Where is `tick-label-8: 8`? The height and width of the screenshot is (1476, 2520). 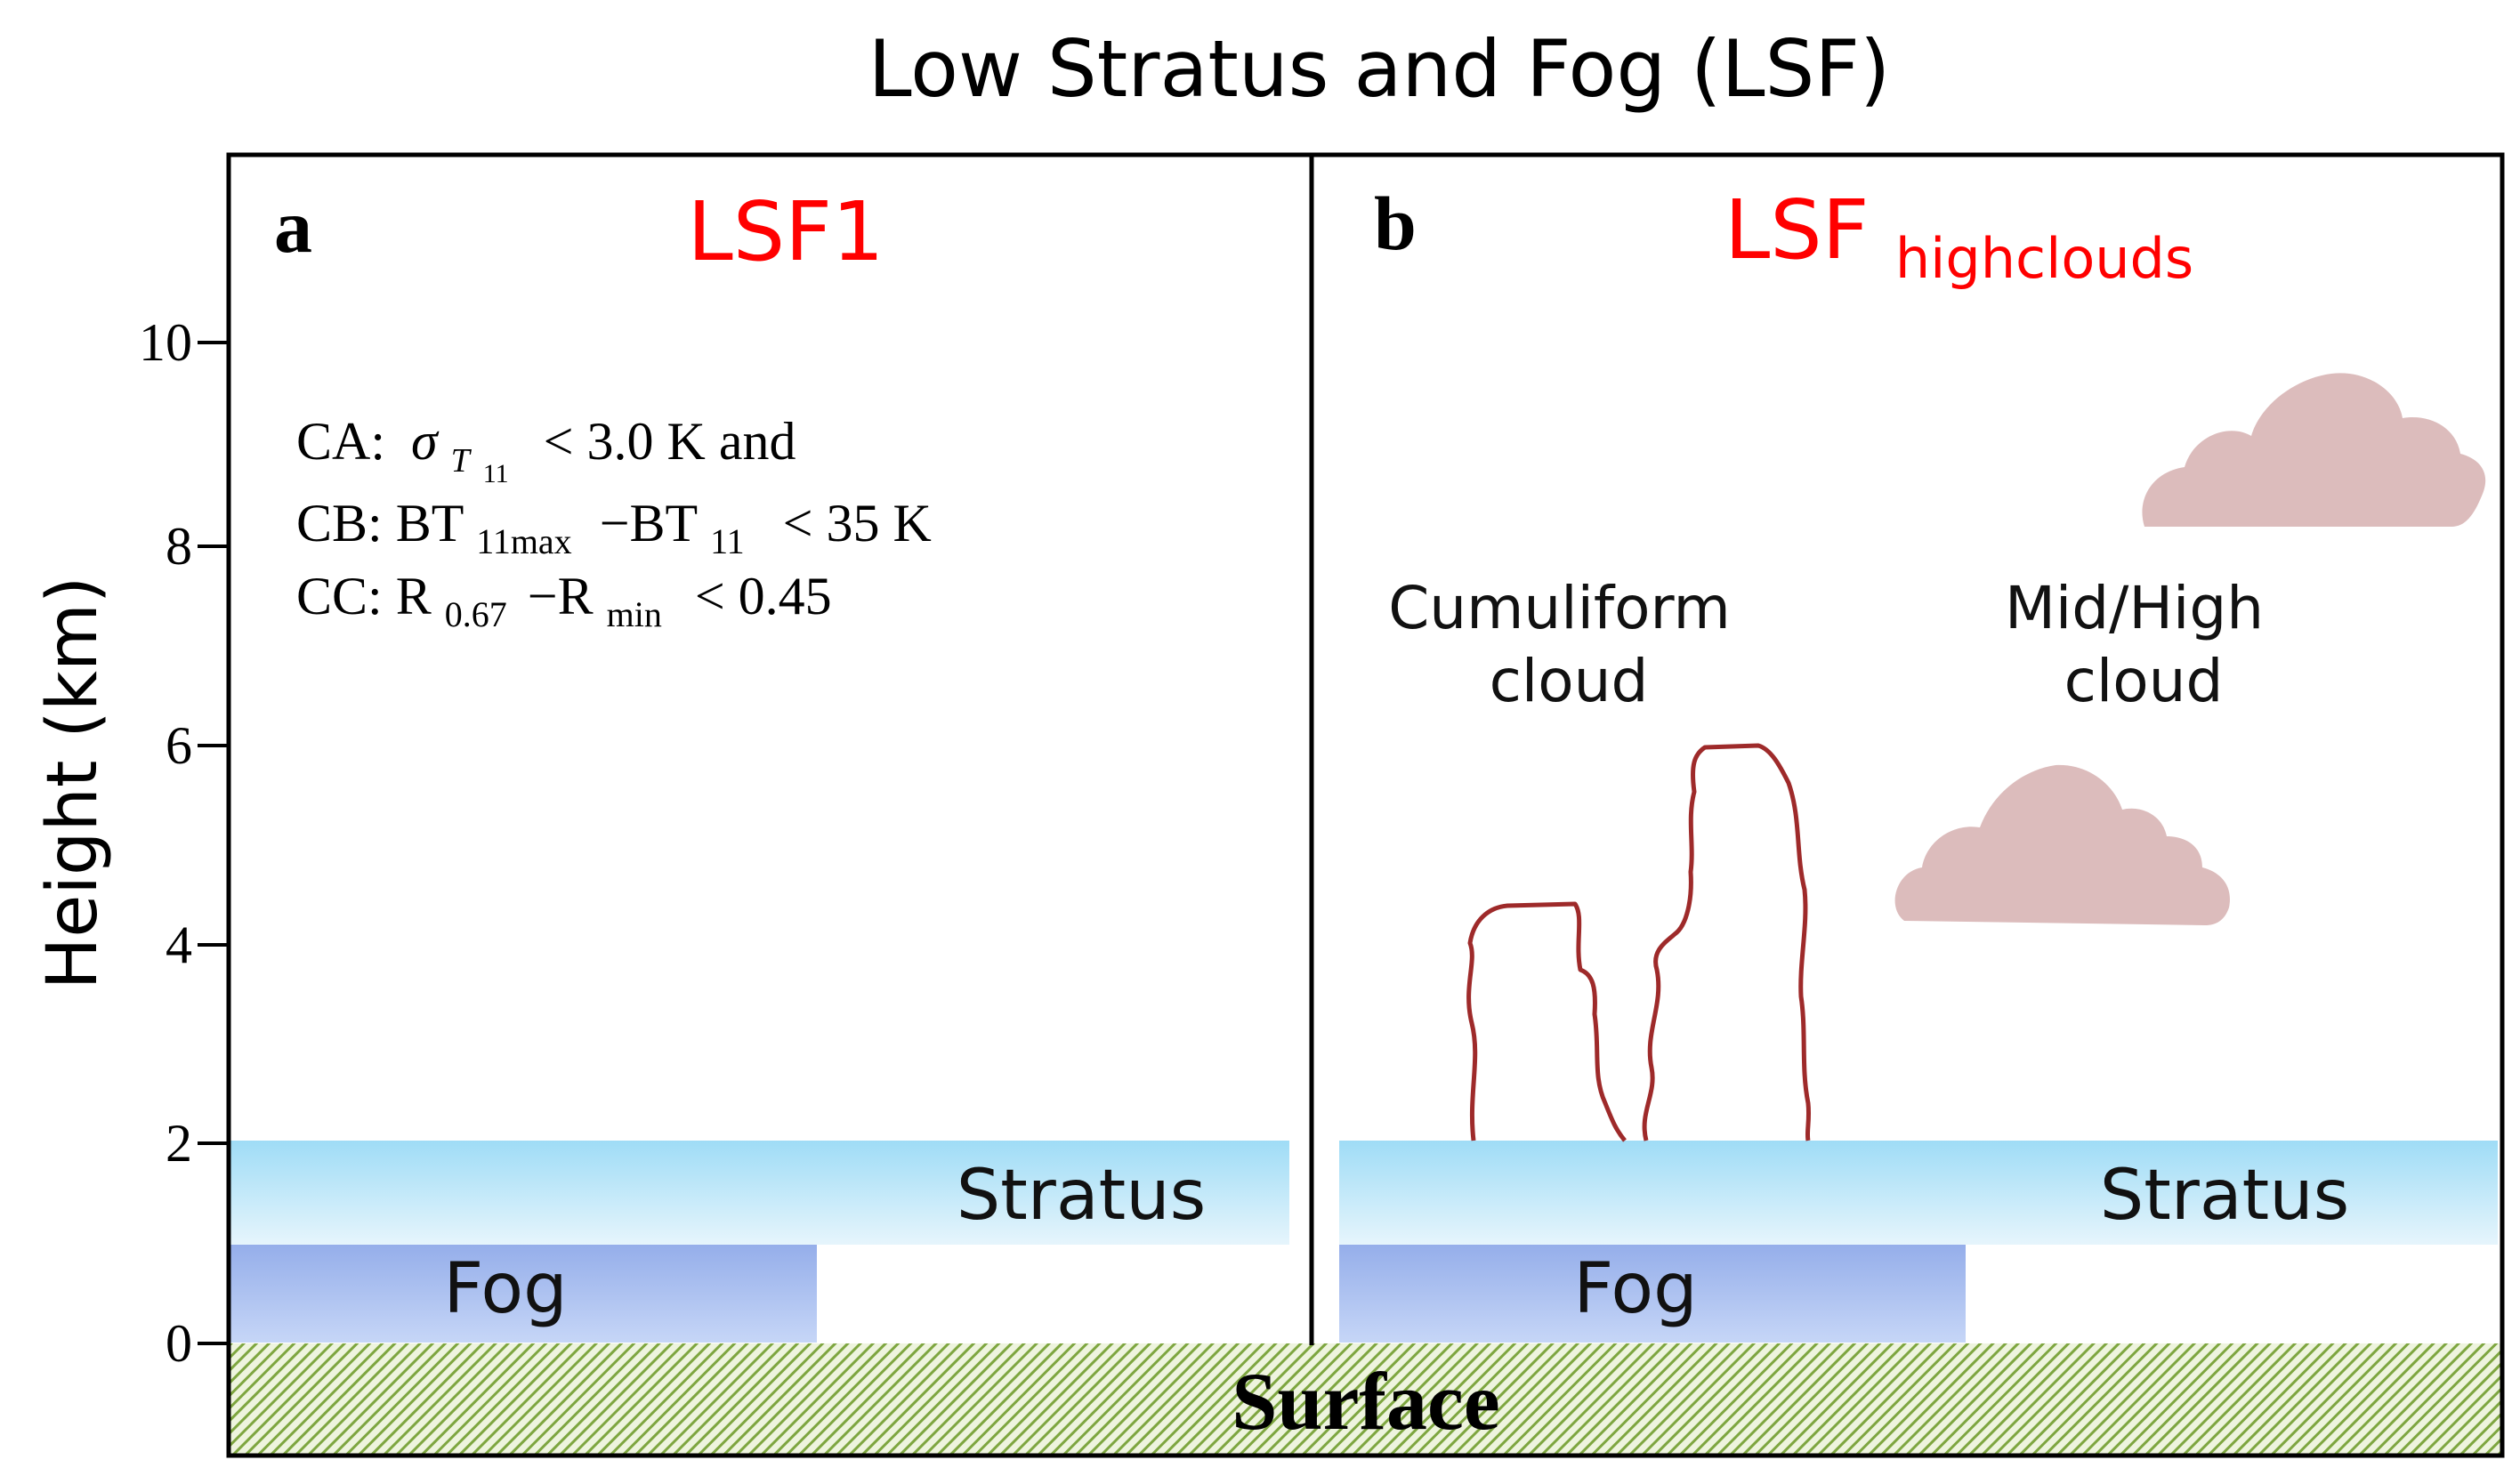
tick-label-8: 8 is located at coordinates (179, 546).